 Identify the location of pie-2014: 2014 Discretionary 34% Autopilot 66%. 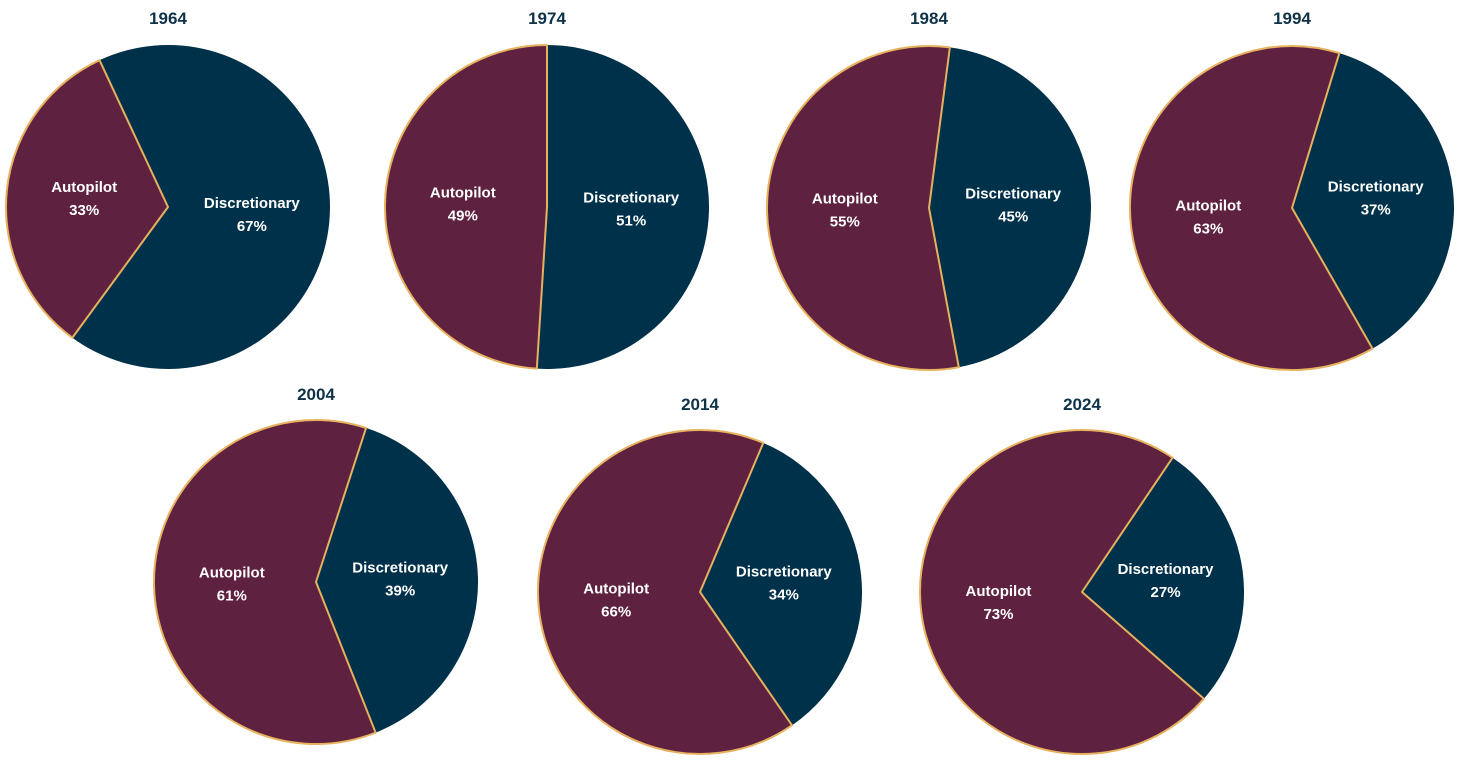
(699, 575).